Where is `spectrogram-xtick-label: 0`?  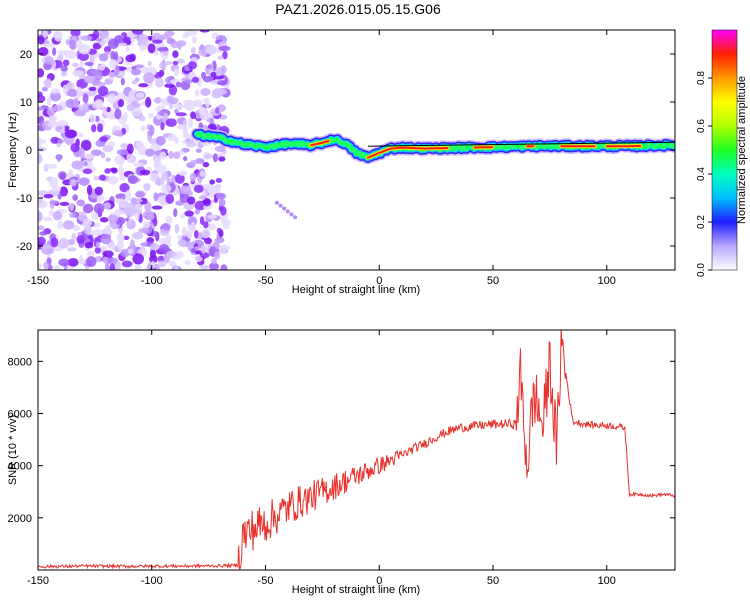 spectrogram-xtick-label: 0 is located at coordinates (379, 281).